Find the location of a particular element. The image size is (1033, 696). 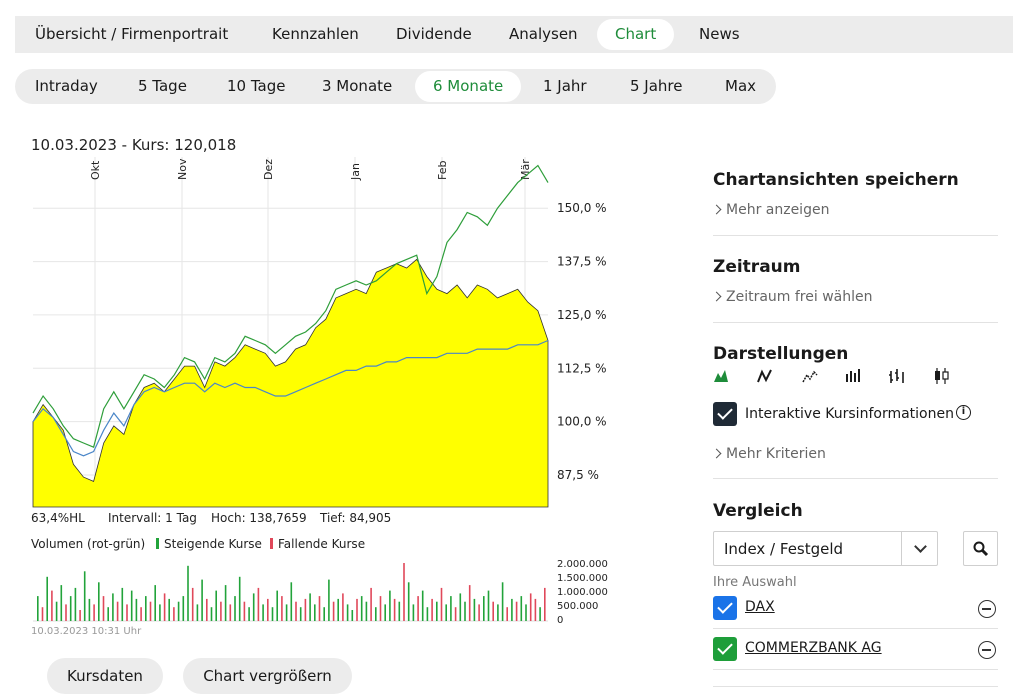

month-label: Mär is located at coordinates (525, 169).